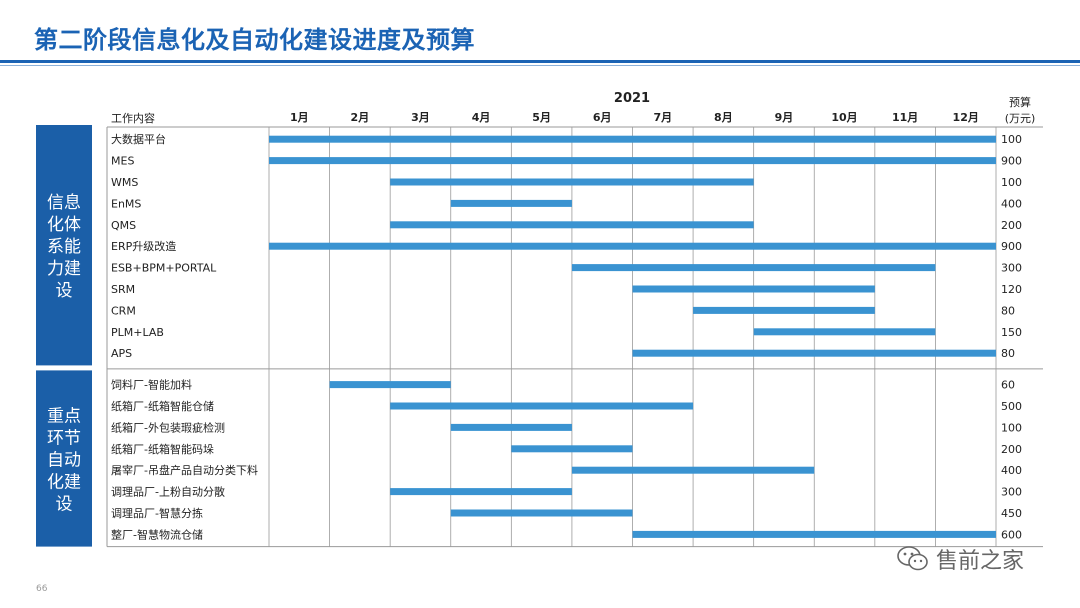 The width and height of the screenshot is (1080, 608). What do you see at coordinates (151, 385) in the screenshot?
I see `task-name: 饲料厂-智能加料` at bounding box center [151, 385].